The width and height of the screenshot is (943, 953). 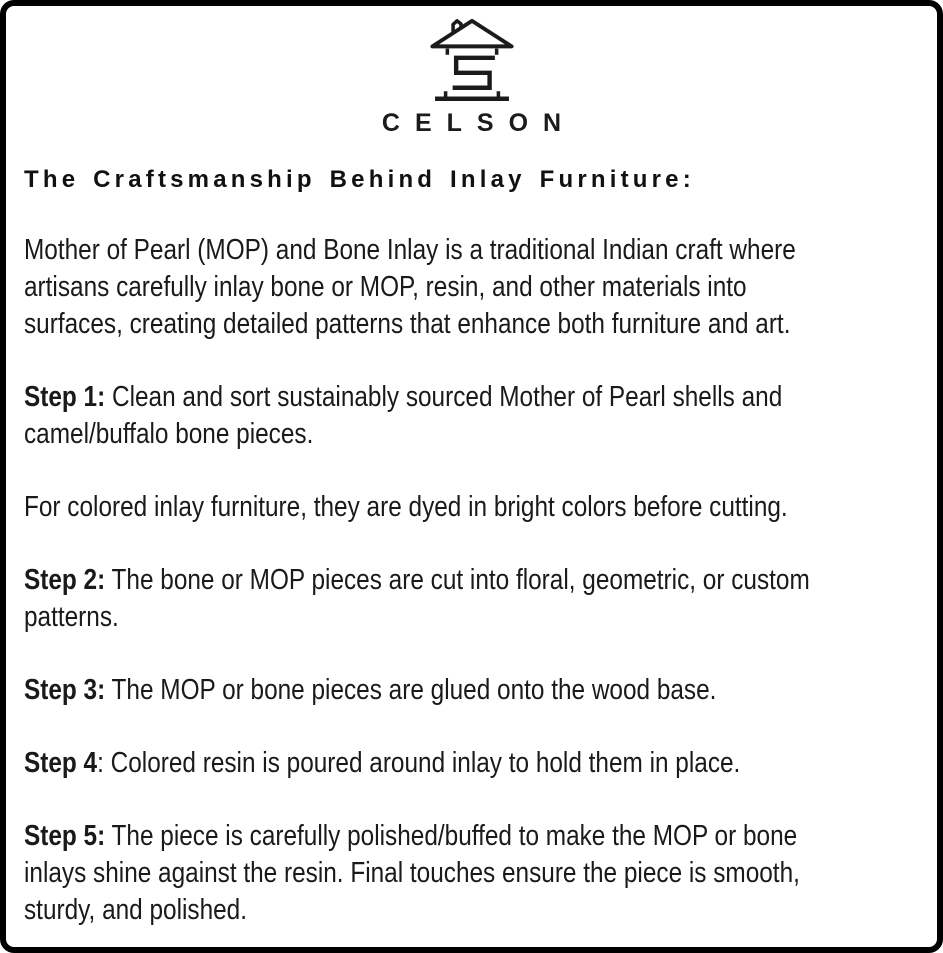 What do you see at coordinates (71, 617) in the screenshot?
I see `text-line: patterns.` at bounding box center [71, 617].